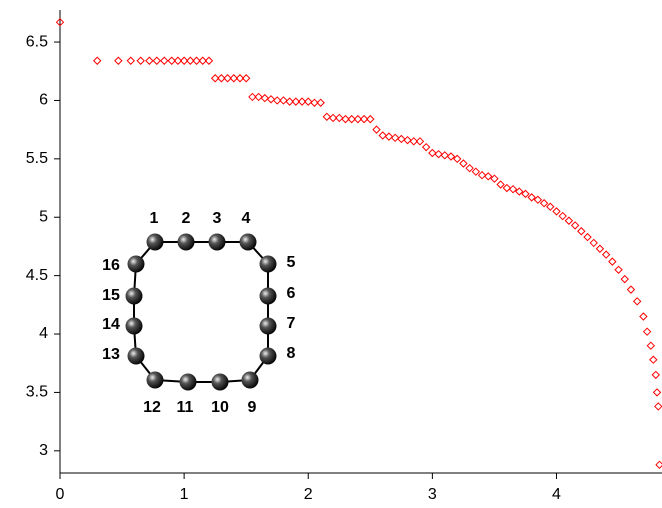  What do you see at coordinates (43, 333) in the screenshot?
I see `y-tick-label: 4` at bounding box center [43, 333].